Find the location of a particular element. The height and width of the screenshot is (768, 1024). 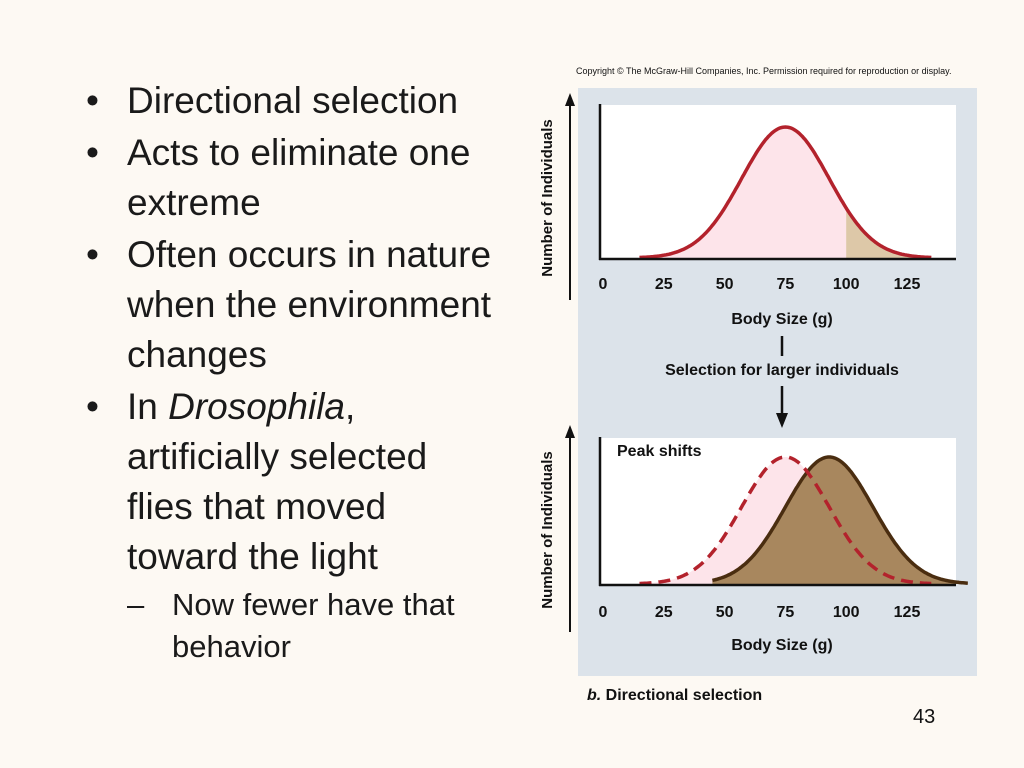

selection-label: Selection for larger individuals is located at coordinates (782, 370).